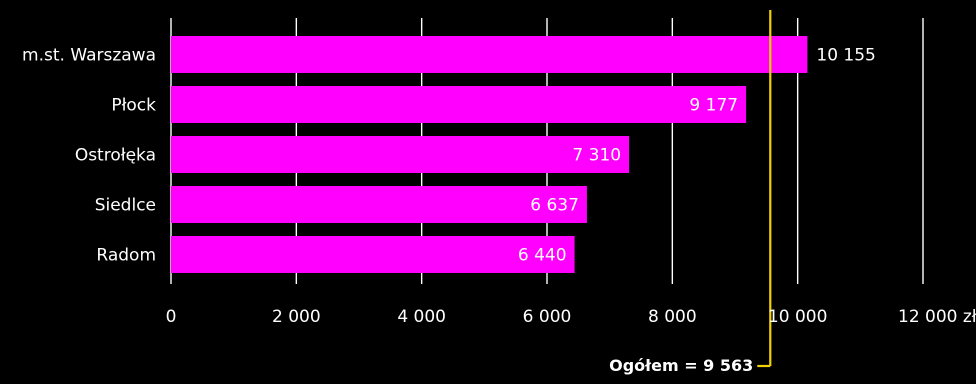 The image size is (976, 384). I want to click on value-label: 6 637, so click(554, 206).